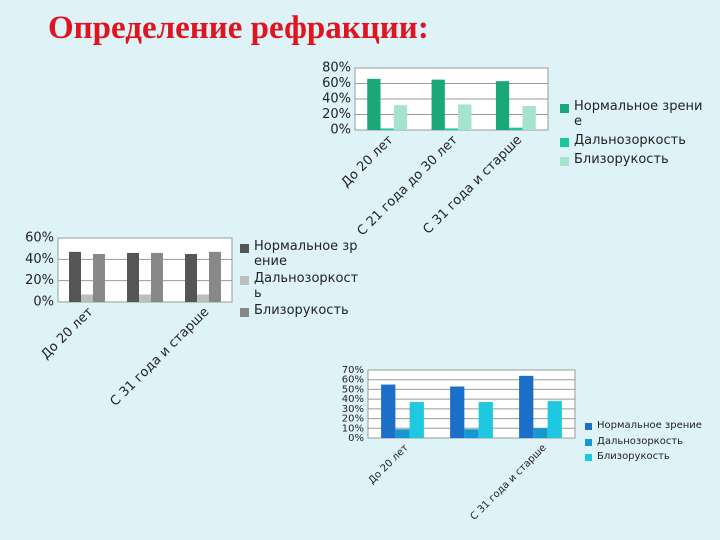 The width and height of the screenshot is (720, 540). I want to click on y-tick-label: 70%, so click(353, 370).